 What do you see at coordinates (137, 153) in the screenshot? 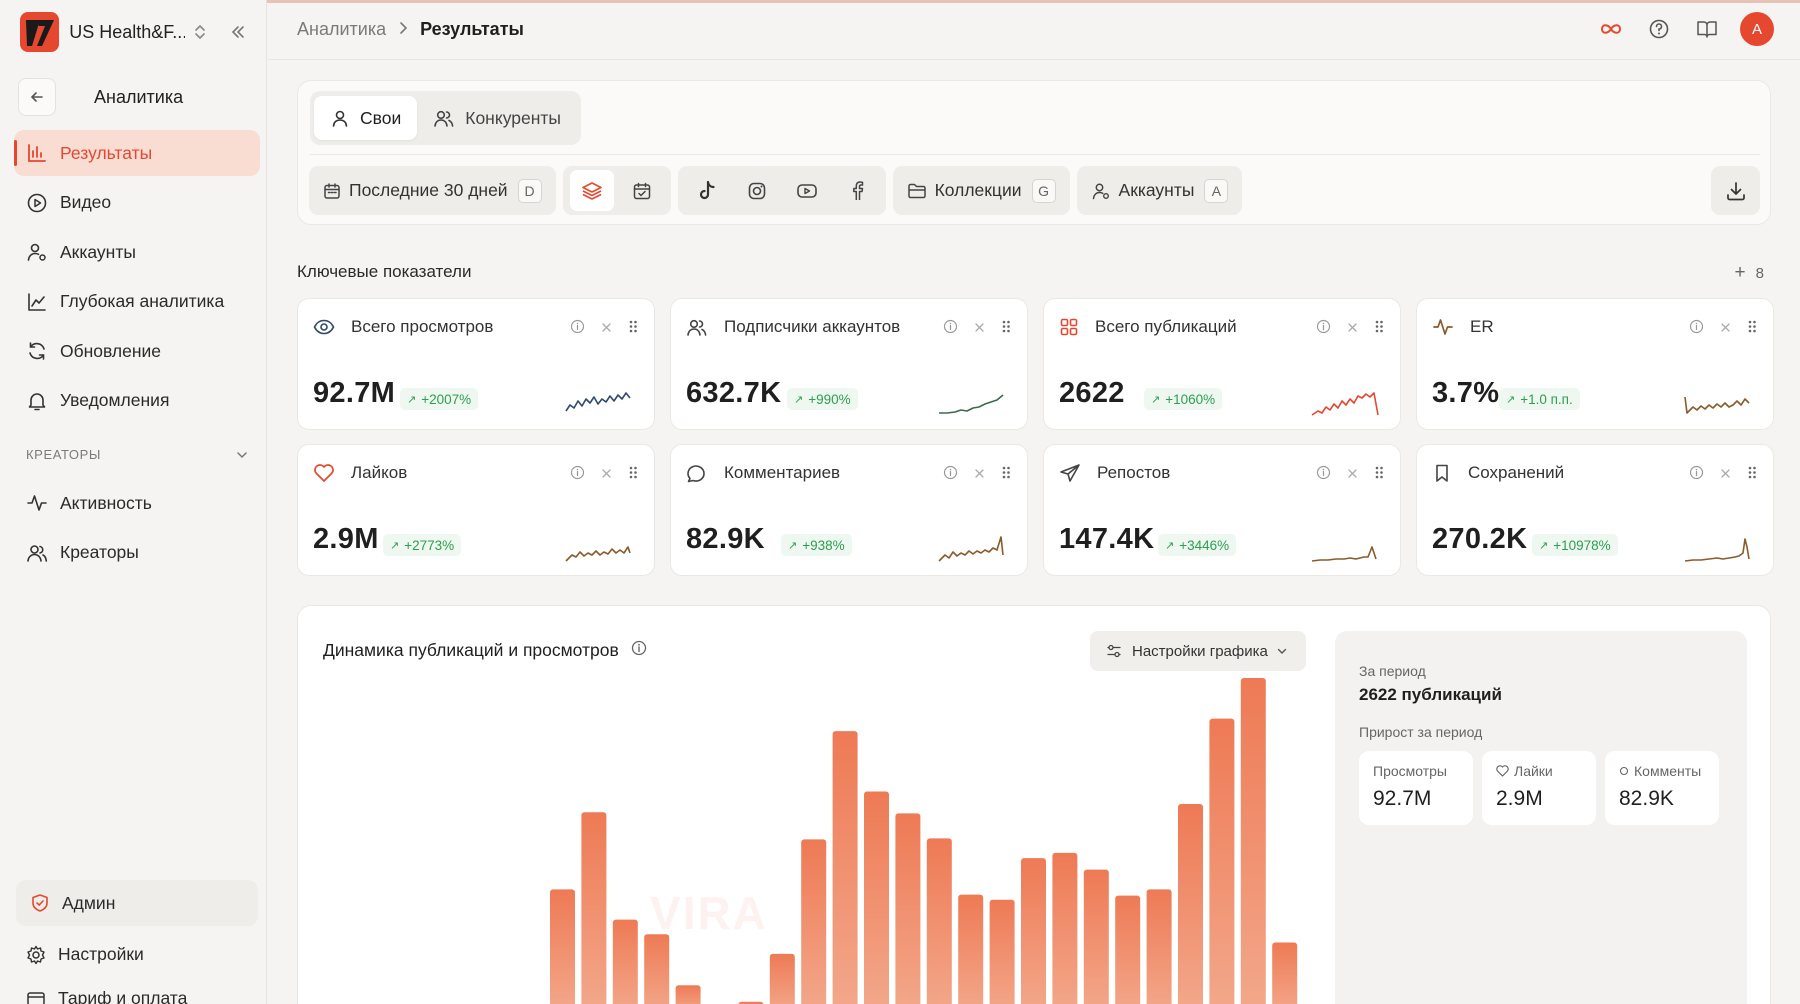
I see `sidebar-item-results: Результаты` at bounding box center [137, 153].